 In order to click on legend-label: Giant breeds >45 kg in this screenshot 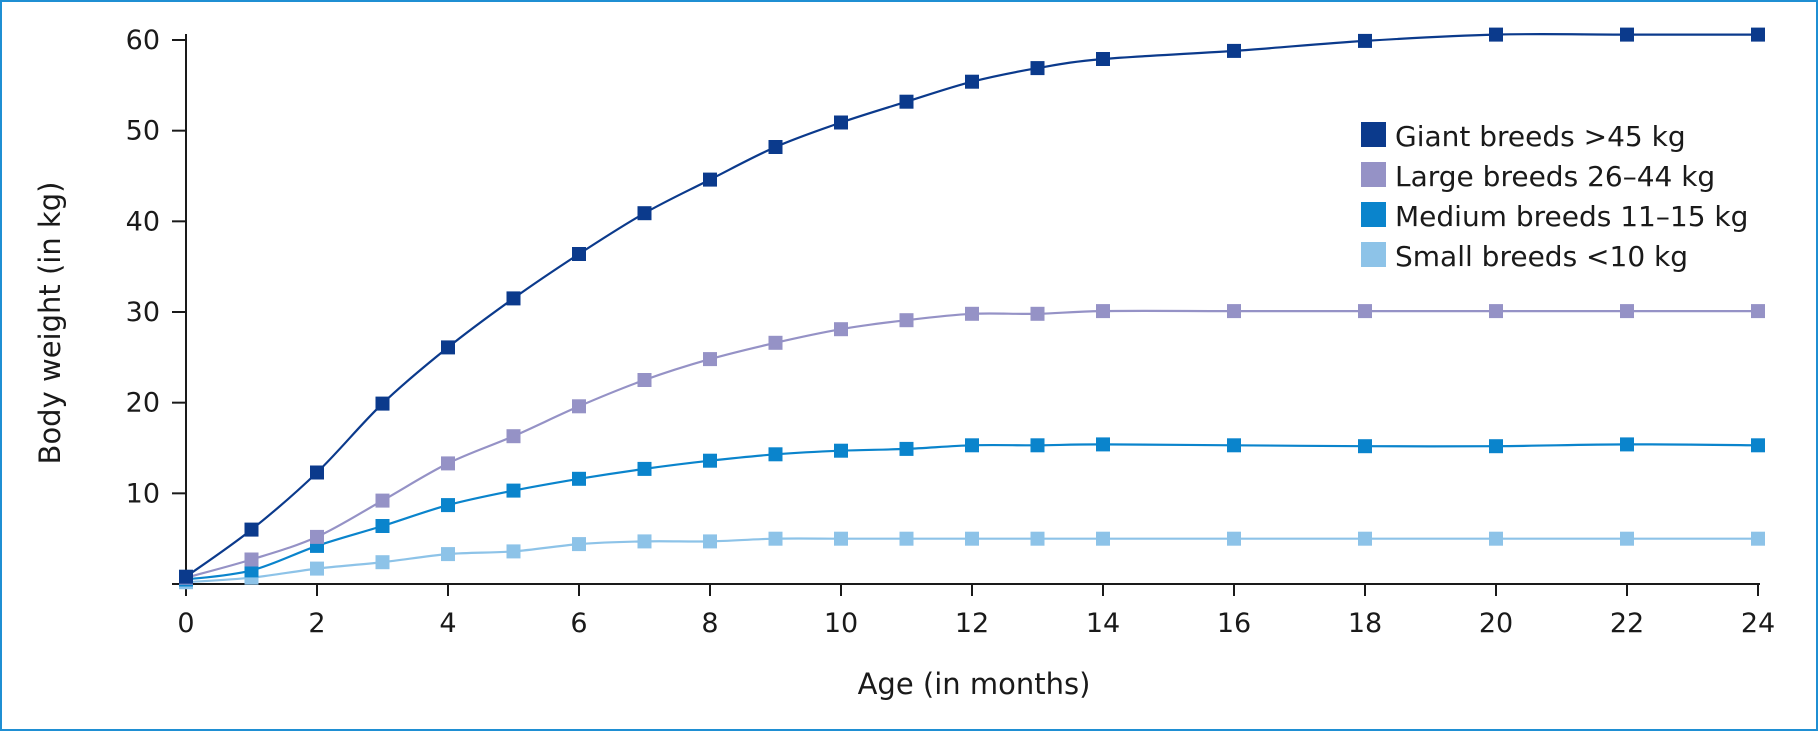, I will do `click(1540, 136)`.